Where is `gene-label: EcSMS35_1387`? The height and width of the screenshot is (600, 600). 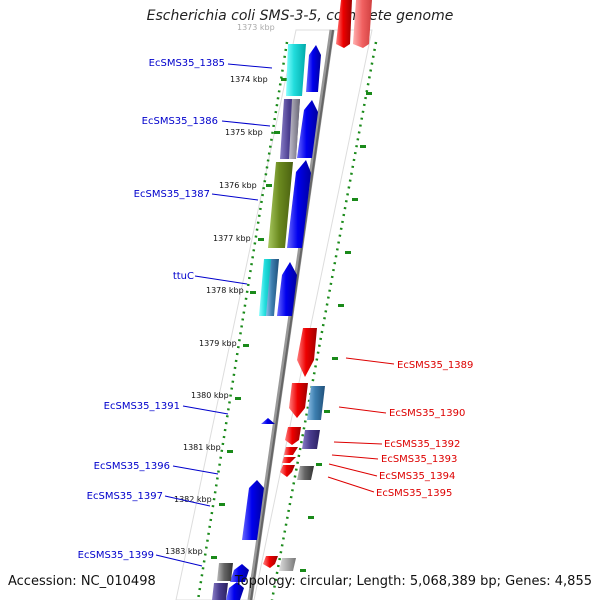 gene-label: EcSMS35_1387 is located at coordinates (172, 194).